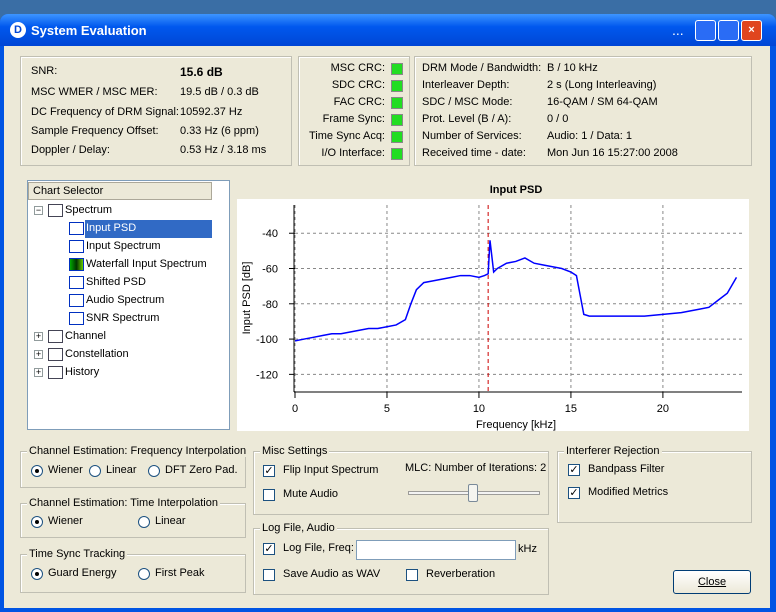 Image resolution: width=776 pixels, height=612 pixels. What do you see at coordinates (125, 300) in the screenshot?
I see `tree-item: Audio Spectrum` at bounding box center [125, 300].